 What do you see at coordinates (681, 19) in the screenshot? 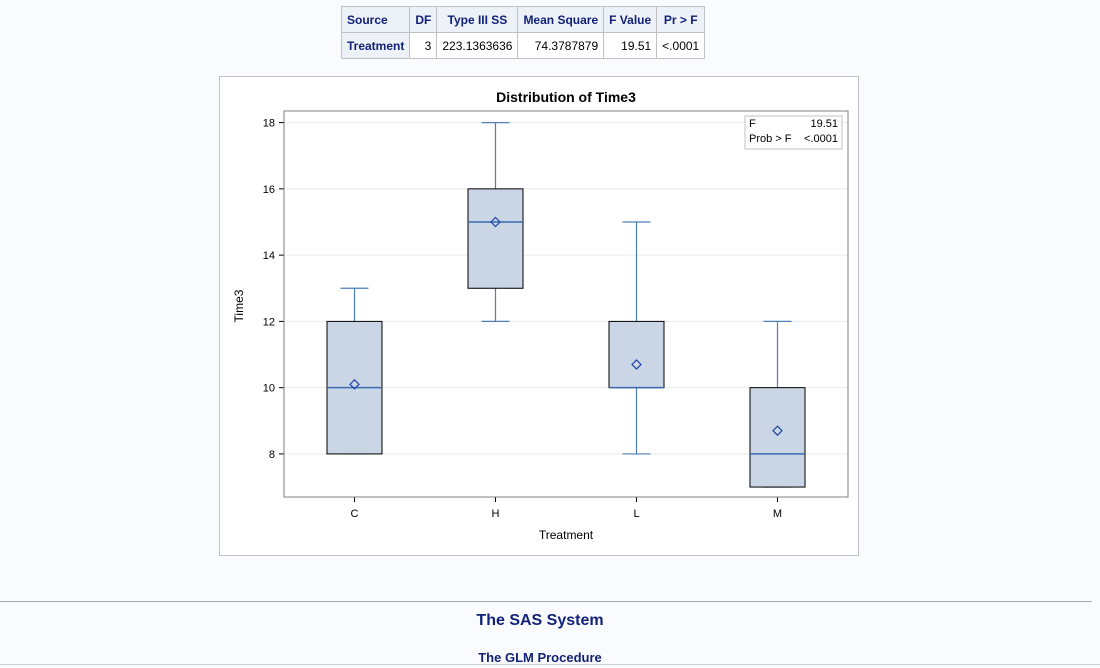
I see `header-pr-f: Pr > F` at bounding box center [681, 19].